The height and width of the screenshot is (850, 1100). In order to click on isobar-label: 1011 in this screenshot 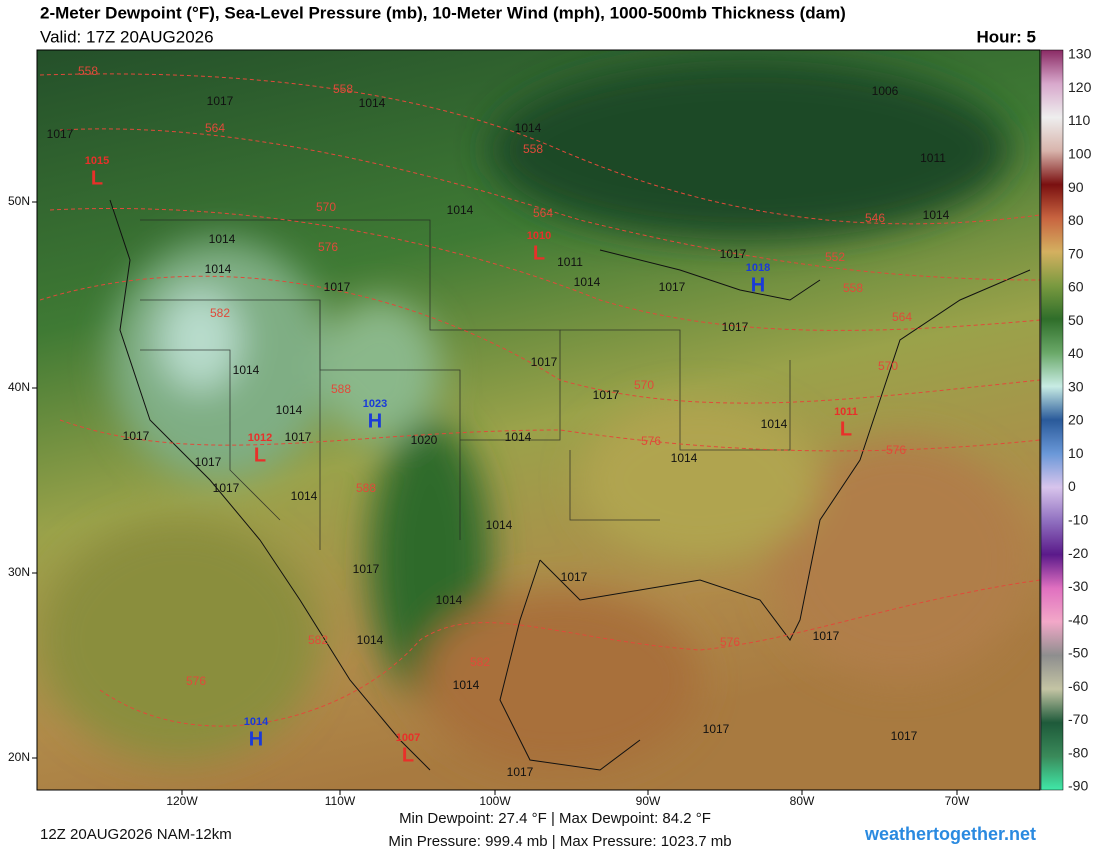, I will do `click(570, 262)`.